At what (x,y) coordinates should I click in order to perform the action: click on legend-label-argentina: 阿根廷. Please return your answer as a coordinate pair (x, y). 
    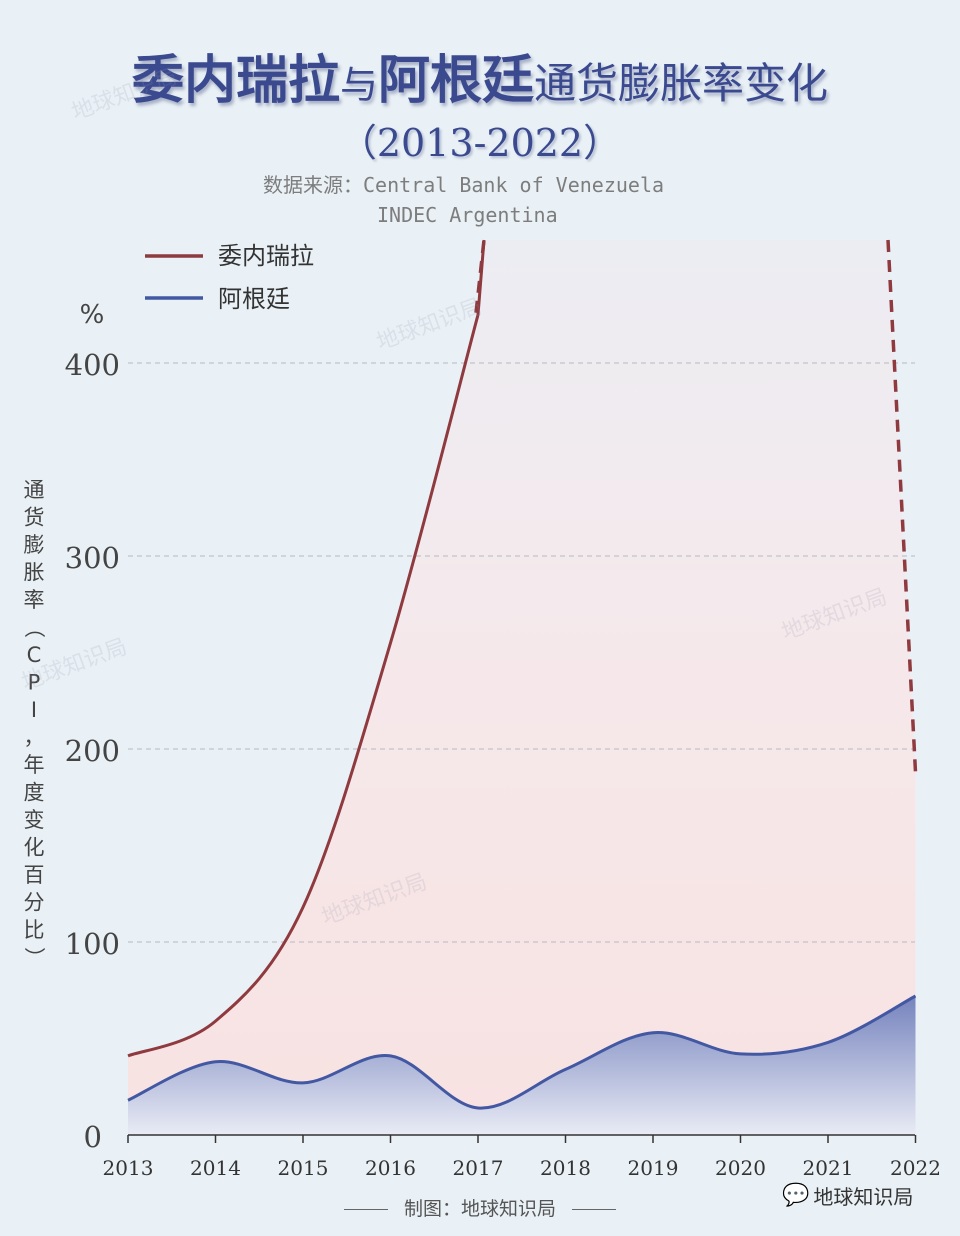
    Looking at the image, I should click on (254, 299).